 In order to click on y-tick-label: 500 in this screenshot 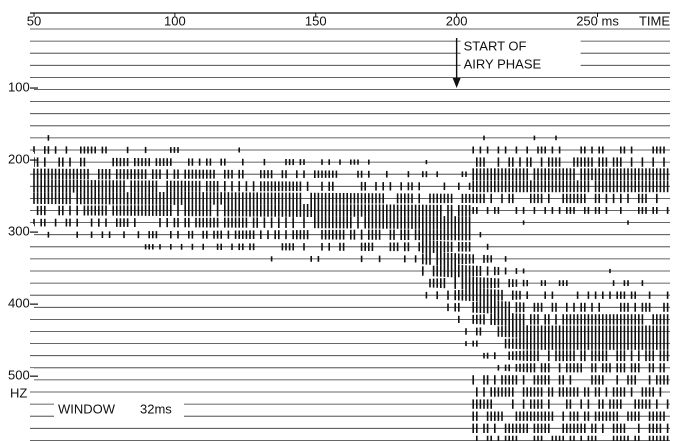, I will do `click(19, 375)`.